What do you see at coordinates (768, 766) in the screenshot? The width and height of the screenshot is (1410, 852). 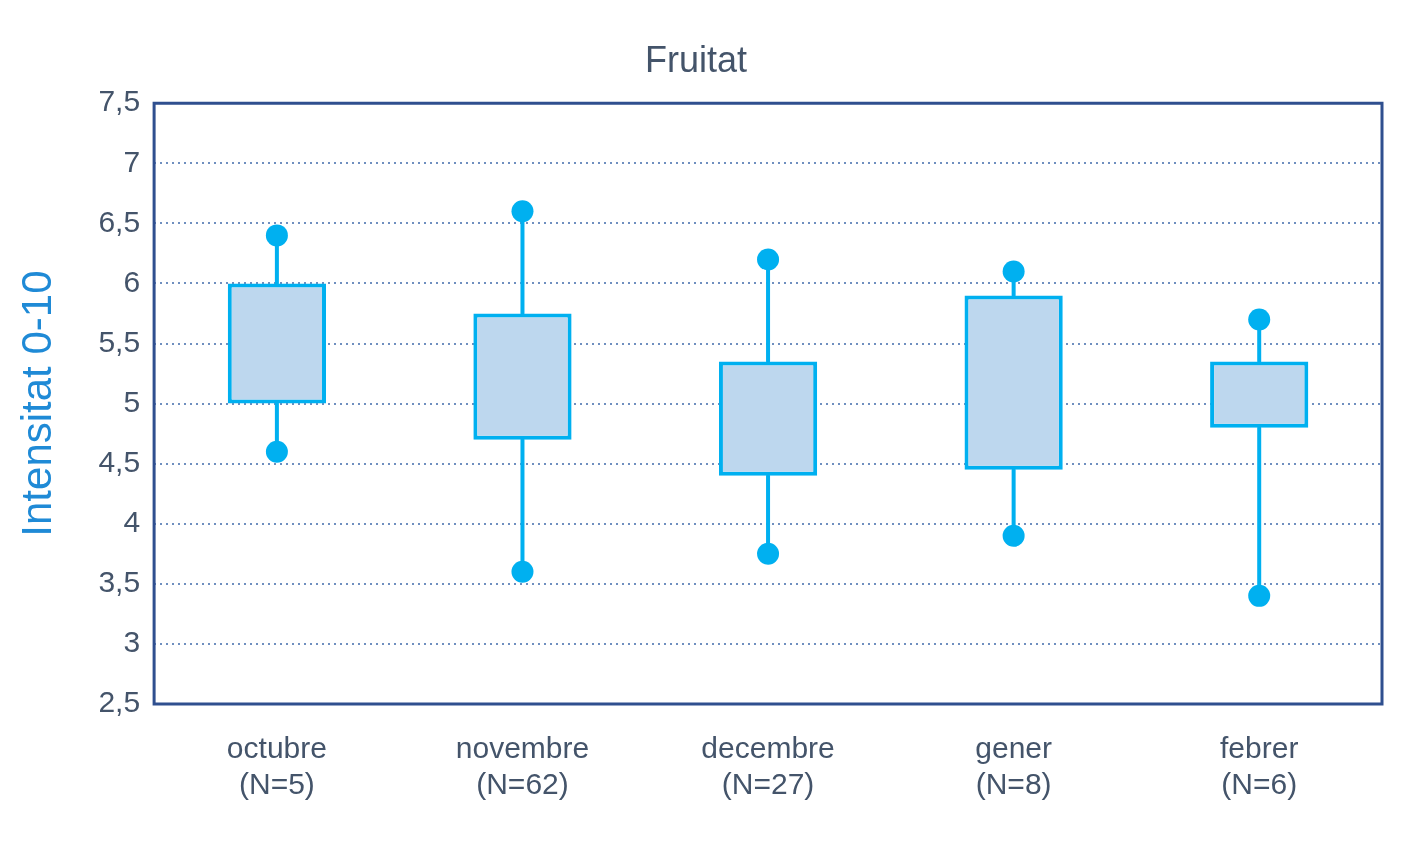 I see `x-tick-label: decembre (N=27)` at bounding box center [768, 766].